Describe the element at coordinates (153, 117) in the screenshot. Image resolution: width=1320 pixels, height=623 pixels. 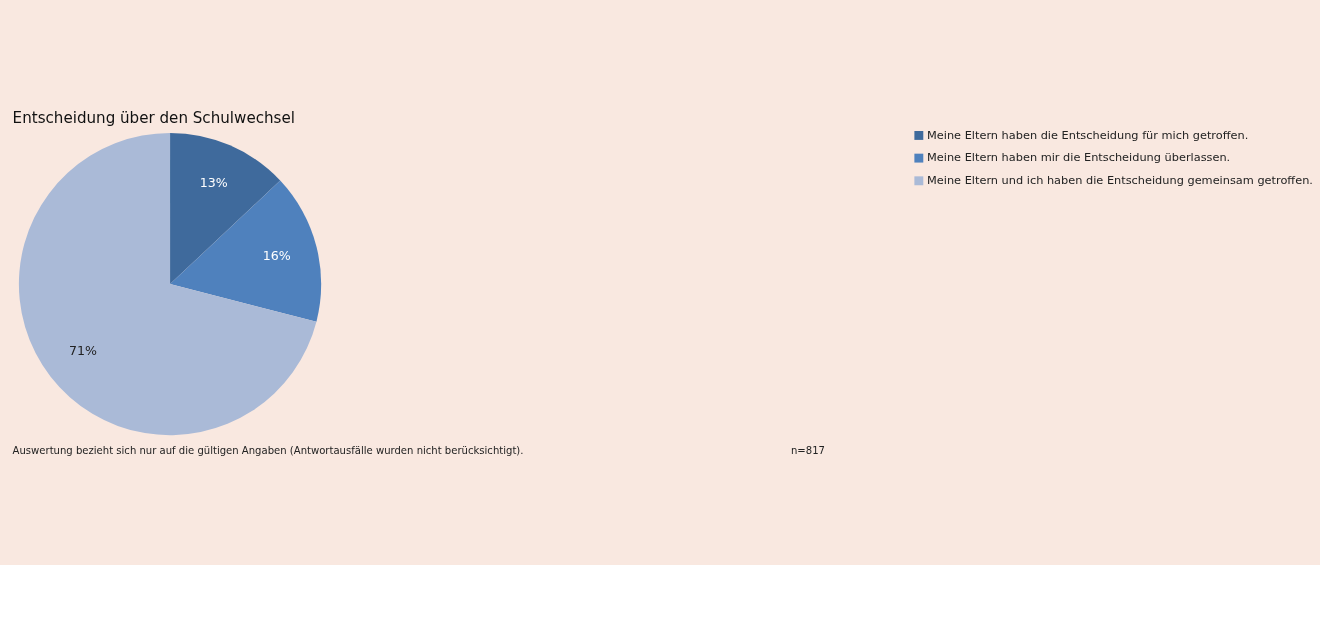
I see `chart-title: Entscheidung über den Schulwechsel` at that location.